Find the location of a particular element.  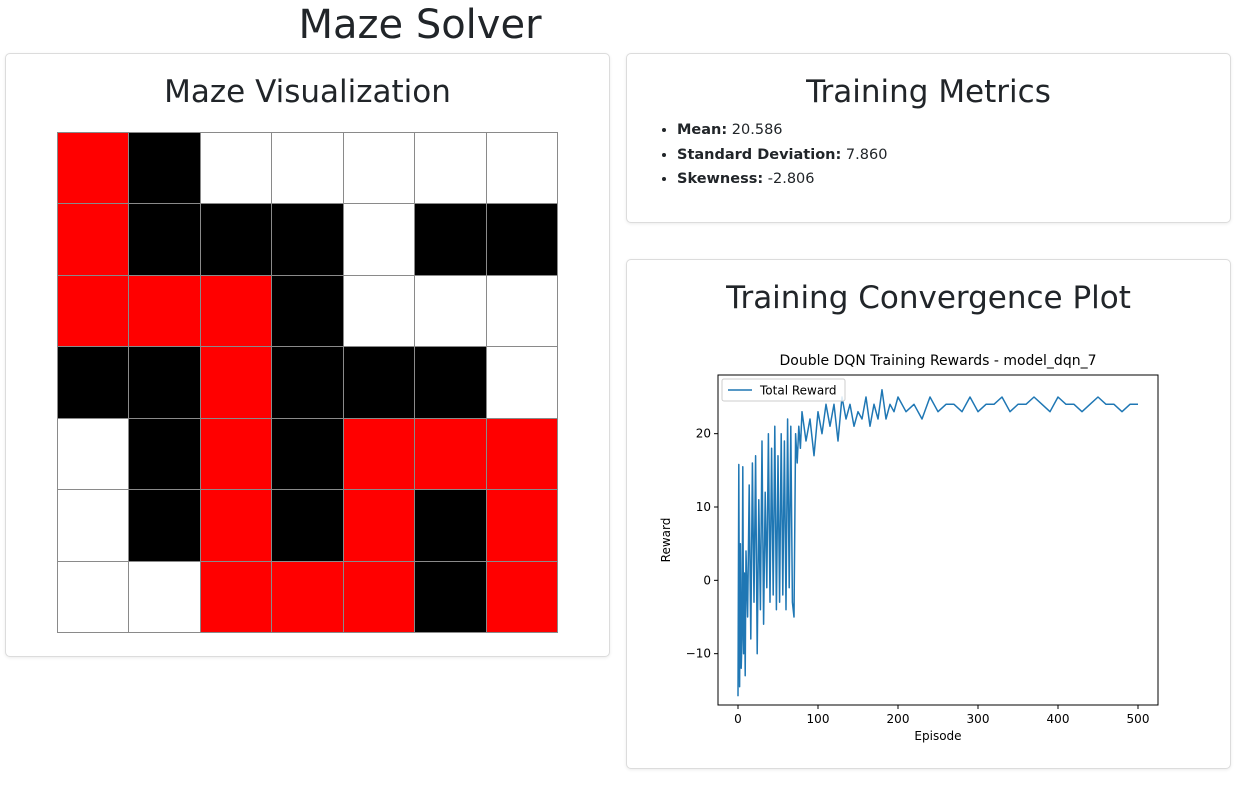

metric-standard-deviation: Standard Deviation: 7.860 is located at coordinates (782, 155).